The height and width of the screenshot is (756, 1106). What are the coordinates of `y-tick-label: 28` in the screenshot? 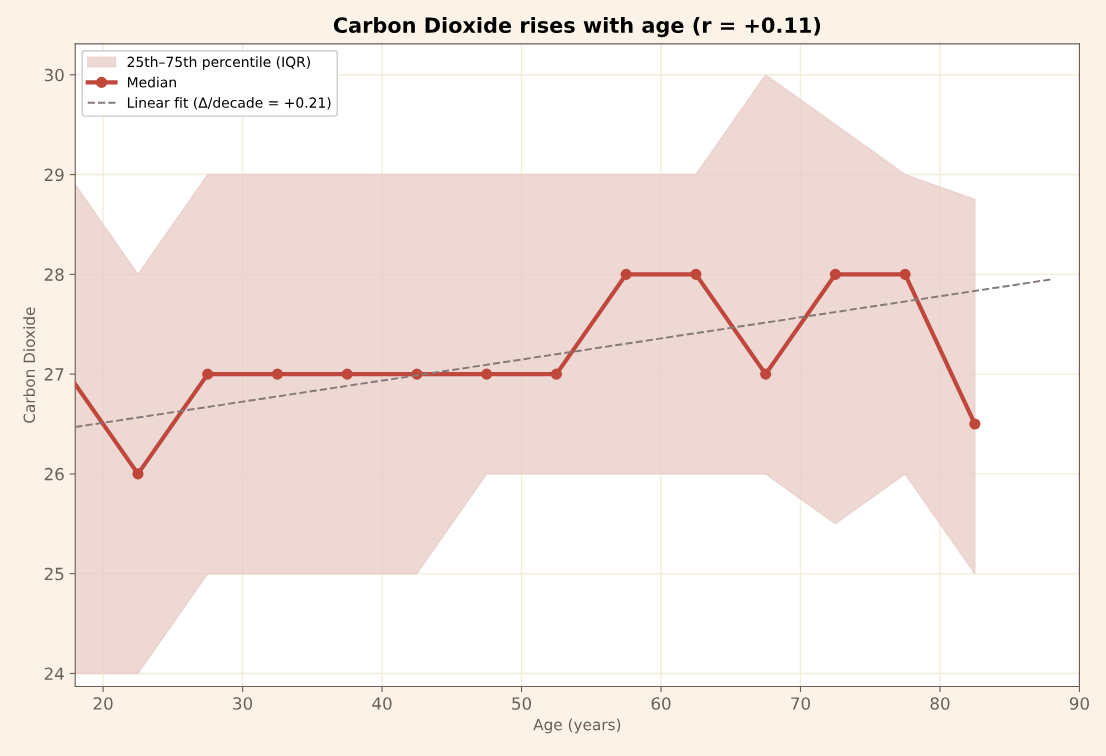 It's located at (54, 274).